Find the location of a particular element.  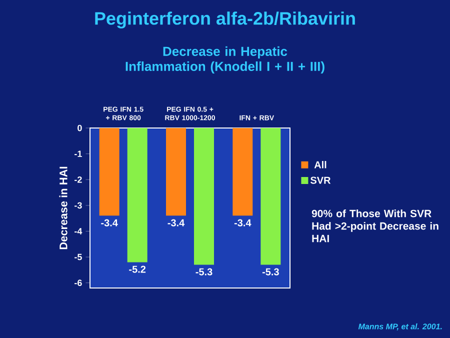

y-tick-label: 0 is located at coordinates (80, 128).